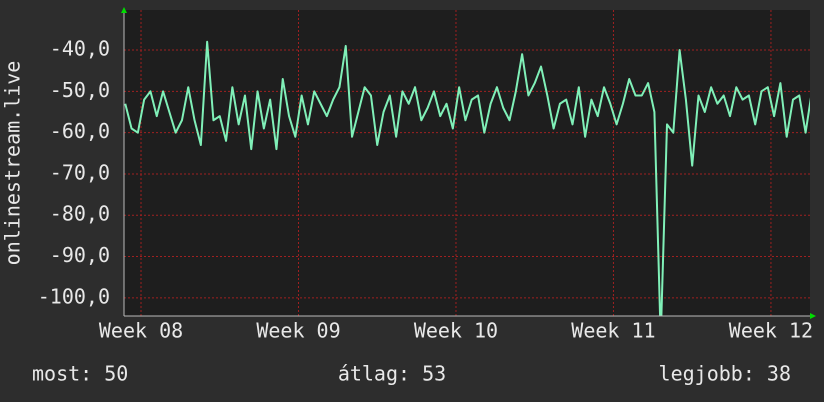  Describe the element at coordinates (80, 90) in the screenshot. I see `y-tick-label: -50,0` at that location.